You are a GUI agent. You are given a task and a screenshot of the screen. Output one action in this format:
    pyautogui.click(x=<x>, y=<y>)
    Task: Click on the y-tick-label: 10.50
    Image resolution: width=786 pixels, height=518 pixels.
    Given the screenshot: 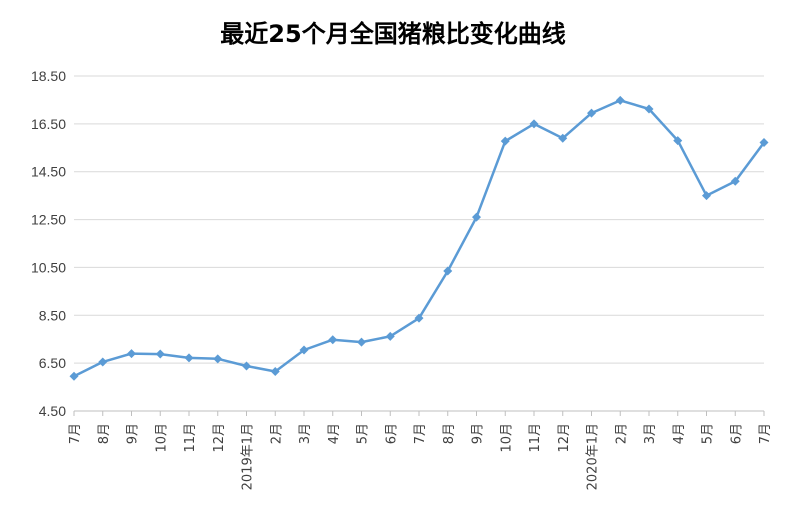 What is the action you would take?
    pyautogui.click(x=48, y=267)
    